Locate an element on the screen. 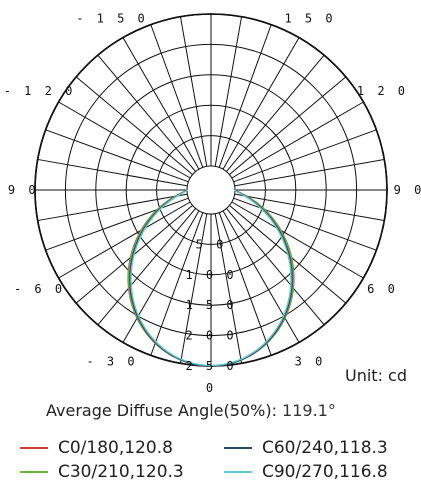 The height and width of the screenshot is (494, 421). intensity-curves is located at coordinates (211, 278).